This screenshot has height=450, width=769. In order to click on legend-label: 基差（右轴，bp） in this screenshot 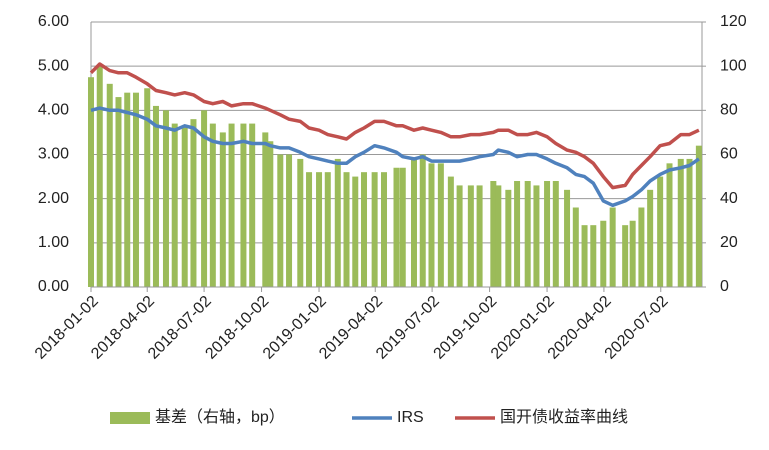, I will do `click(220, 417)`.